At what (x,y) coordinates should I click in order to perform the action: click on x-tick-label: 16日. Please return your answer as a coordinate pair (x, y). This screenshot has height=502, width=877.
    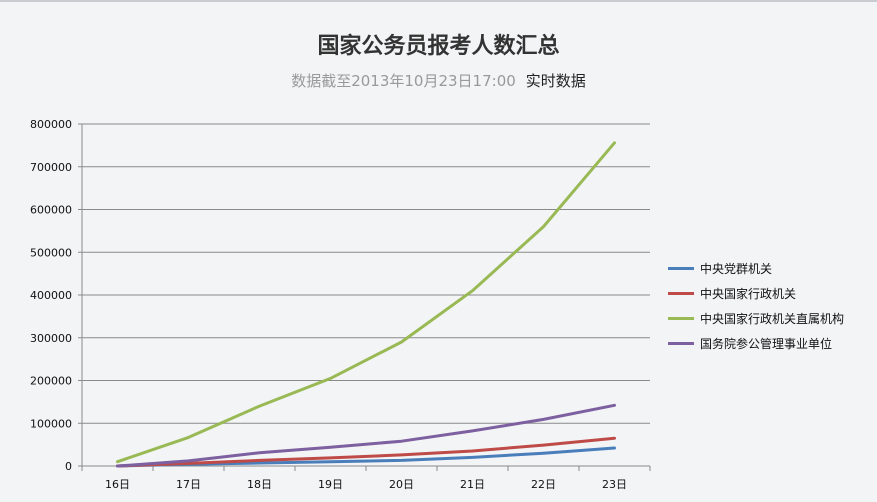
    Looking at the image, I should click on (117, 484).